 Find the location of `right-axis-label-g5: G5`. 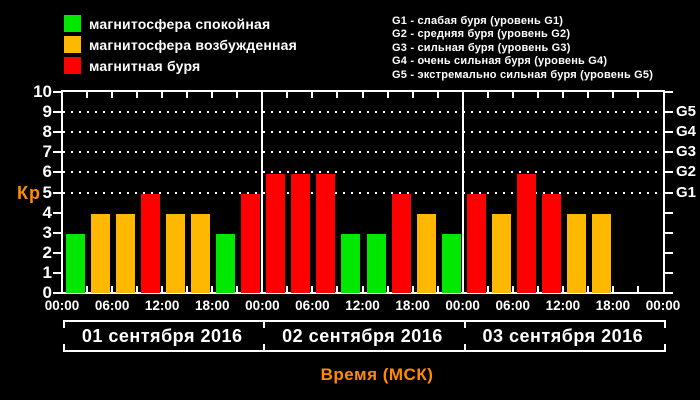

right-axis-label-g5: G5 is located at coordinates (686, 112).